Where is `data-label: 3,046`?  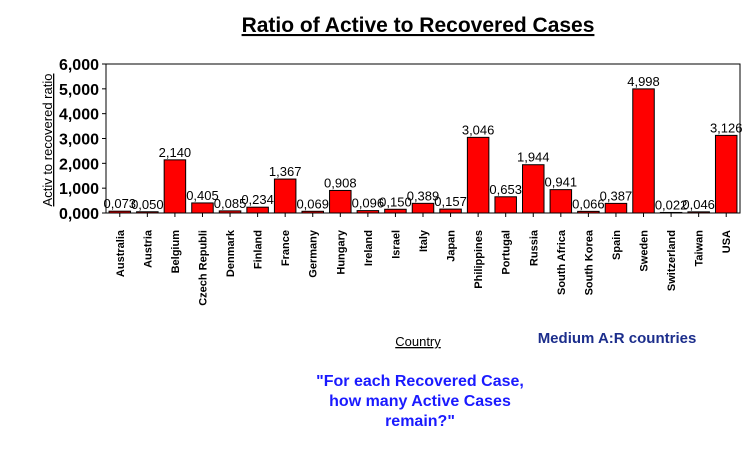
data-label: 3,046 is located at coordinates (478, 129).